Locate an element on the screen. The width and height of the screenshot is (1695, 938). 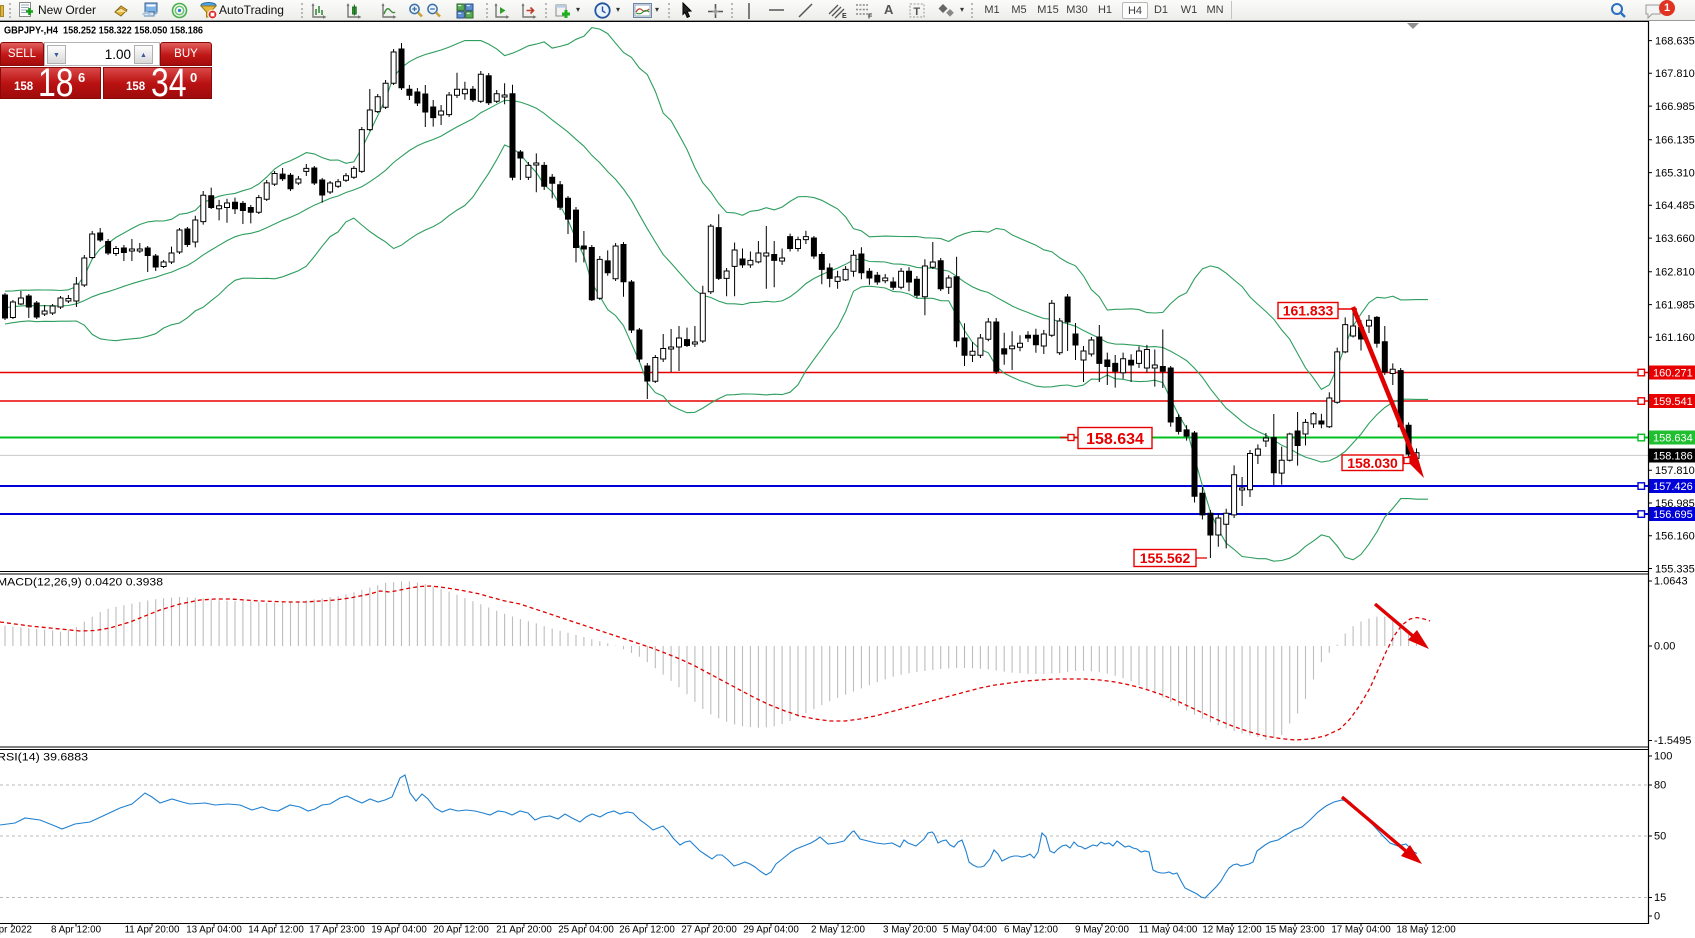
svg-text: 162.810 is located at coordinates (1675, 273).